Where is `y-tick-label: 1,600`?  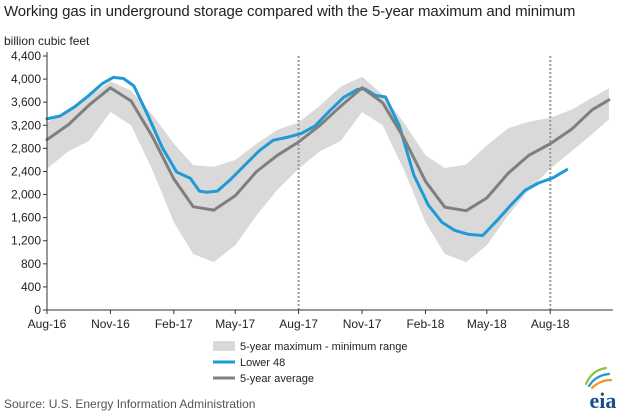 y-tick-label: 1,600 is located at coordinates (26, 218).